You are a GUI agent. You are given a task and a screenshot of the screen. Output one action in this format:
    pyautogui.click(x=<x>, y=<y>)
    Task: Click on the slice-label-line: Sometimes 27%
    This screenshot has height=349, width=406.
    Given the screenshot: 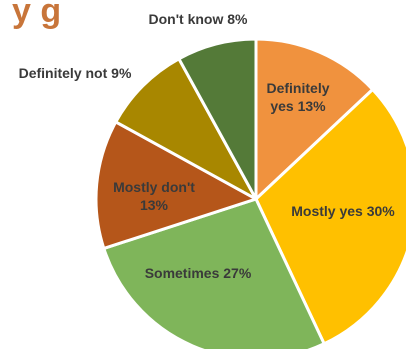 What is the action you would take?
    pyautogui.click(x=198, y=273)
    